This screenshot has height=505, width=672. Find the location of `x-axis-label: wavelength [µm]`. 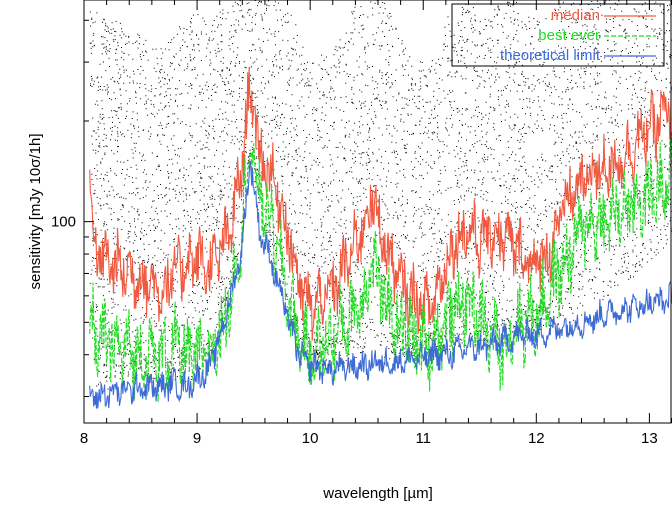

x-axis-label: wavelength [µm] is located at coordinates (377, 493).